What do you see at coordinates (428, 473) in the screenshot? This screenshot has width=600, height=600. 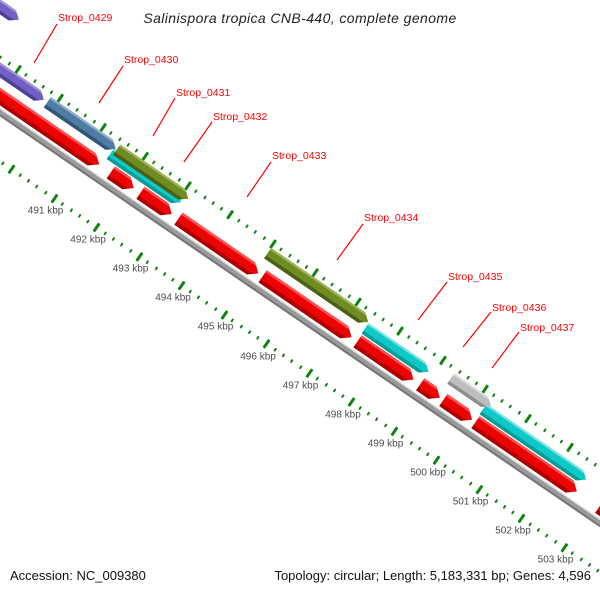 I see `scale-label-500-kbp: 500 kbp` at bounding box center [428, 473].